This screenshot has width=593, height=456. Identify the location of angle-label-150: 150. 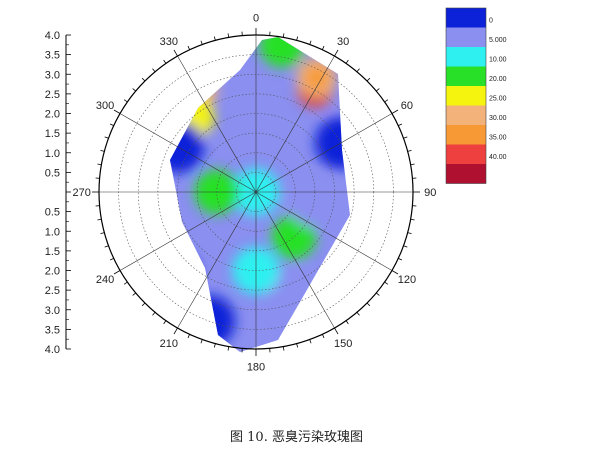
(343, 344).